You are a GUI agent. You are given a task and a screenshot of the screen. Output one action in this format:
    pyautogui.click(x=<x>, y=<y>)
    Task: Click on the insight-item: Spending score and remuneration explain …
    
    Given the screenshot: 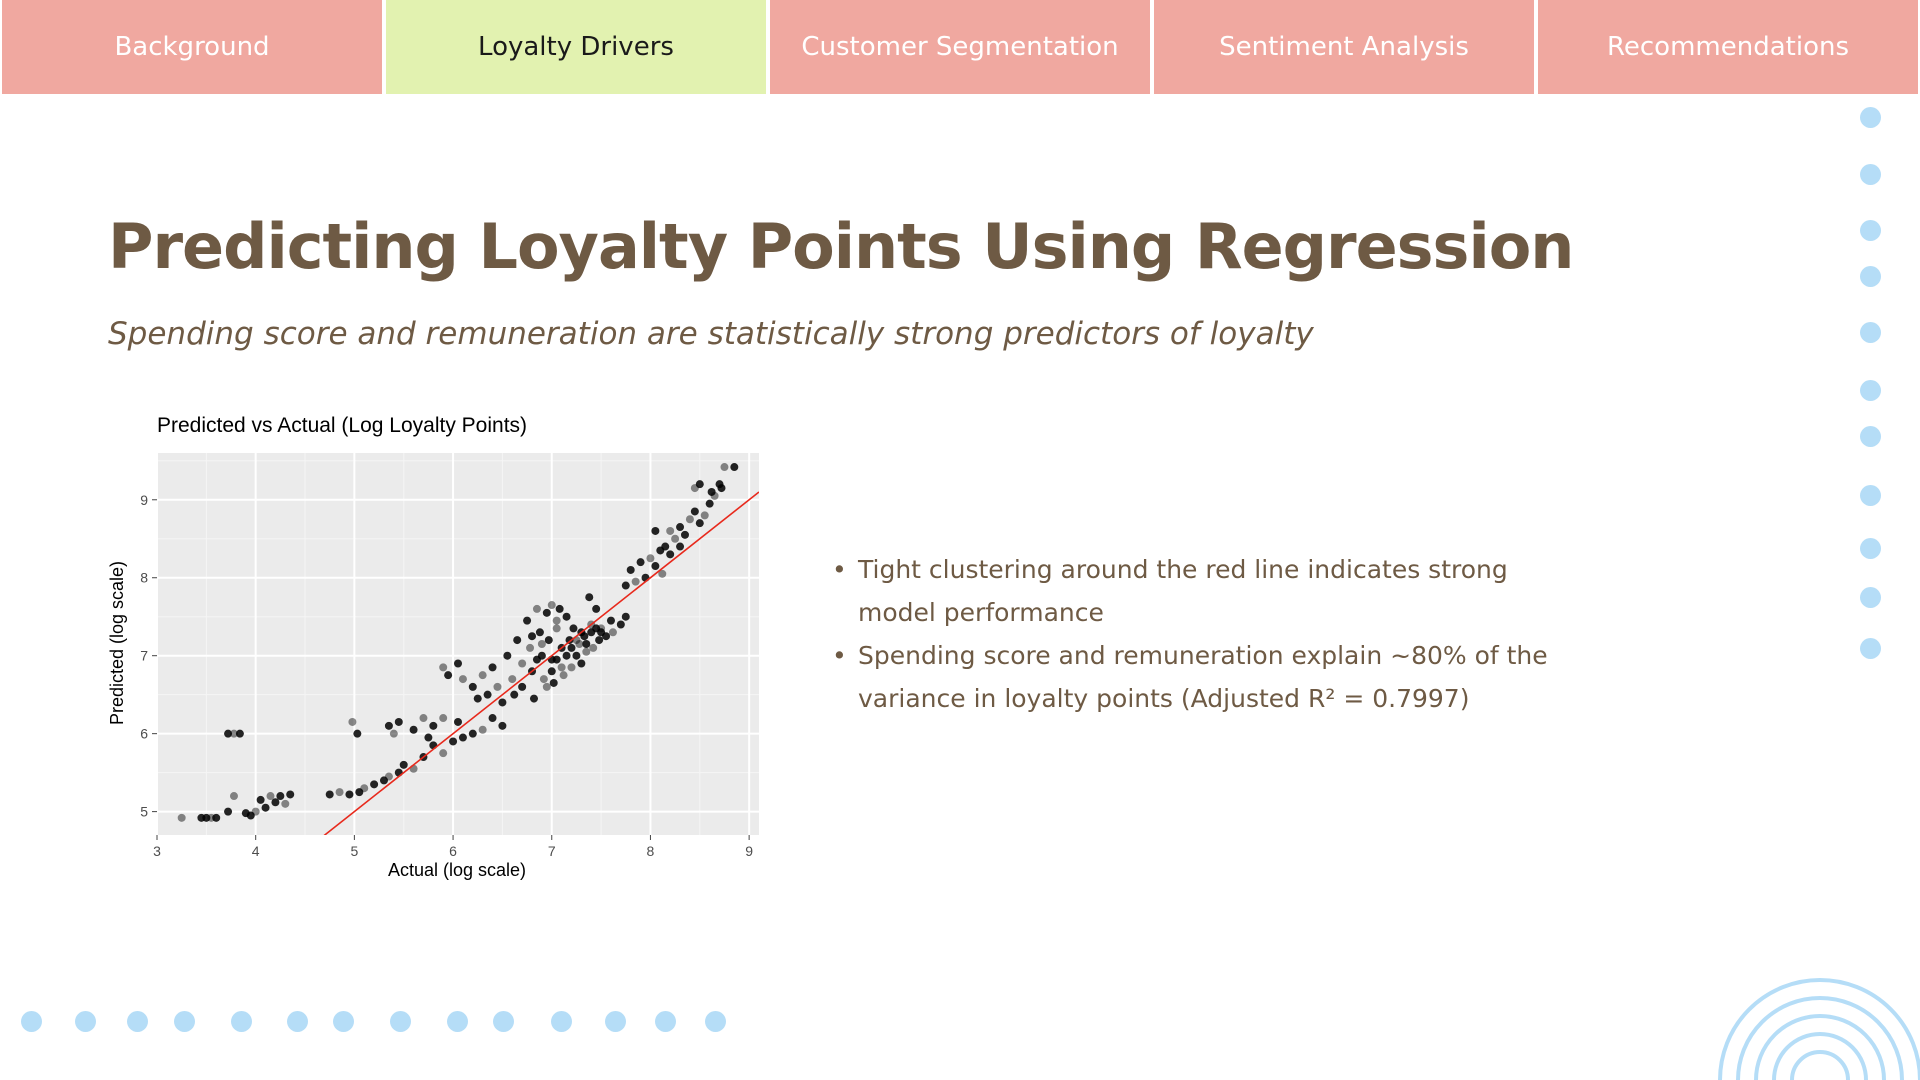 What is the action you would take?
    pyautogui.click(x=1208, y=677)
    